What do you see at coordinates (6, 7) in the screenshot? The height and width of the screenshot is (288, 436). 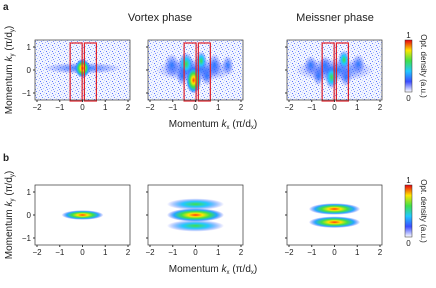 I see `panel-label: a` at bounding box center [6, 7].